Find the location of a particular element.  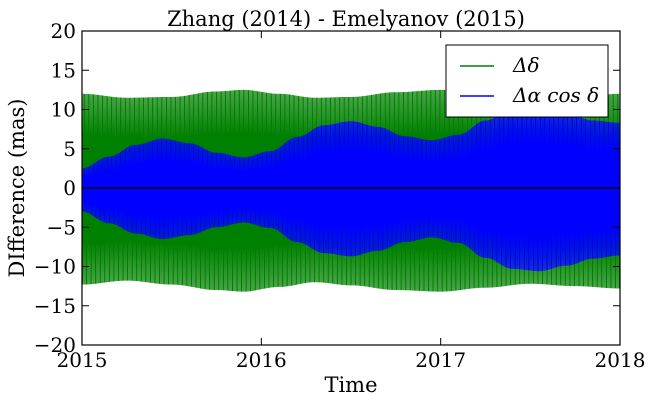

y-tick-label: 20 is located at coordinates (63, 31).